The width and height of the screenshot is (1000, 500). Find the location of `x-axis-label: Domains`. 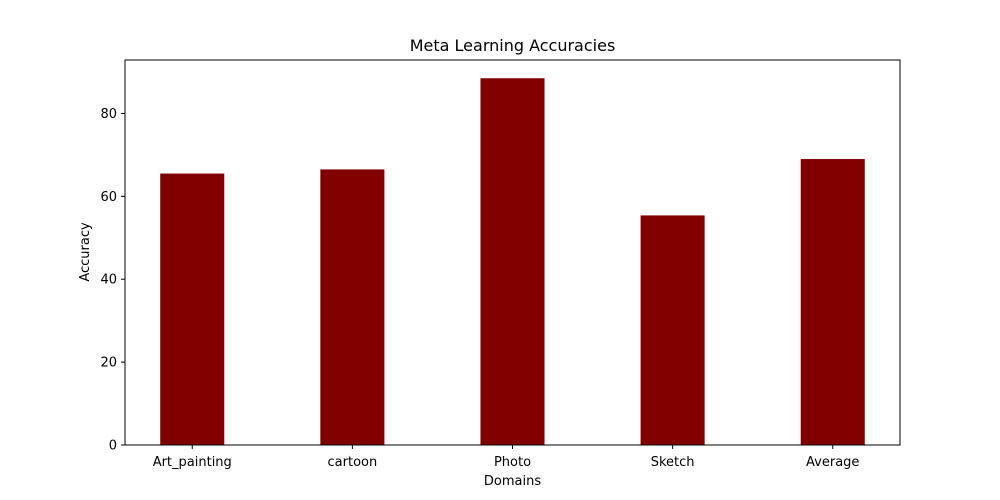

x-axis-label: Domains is located at coordinates (512, 481).